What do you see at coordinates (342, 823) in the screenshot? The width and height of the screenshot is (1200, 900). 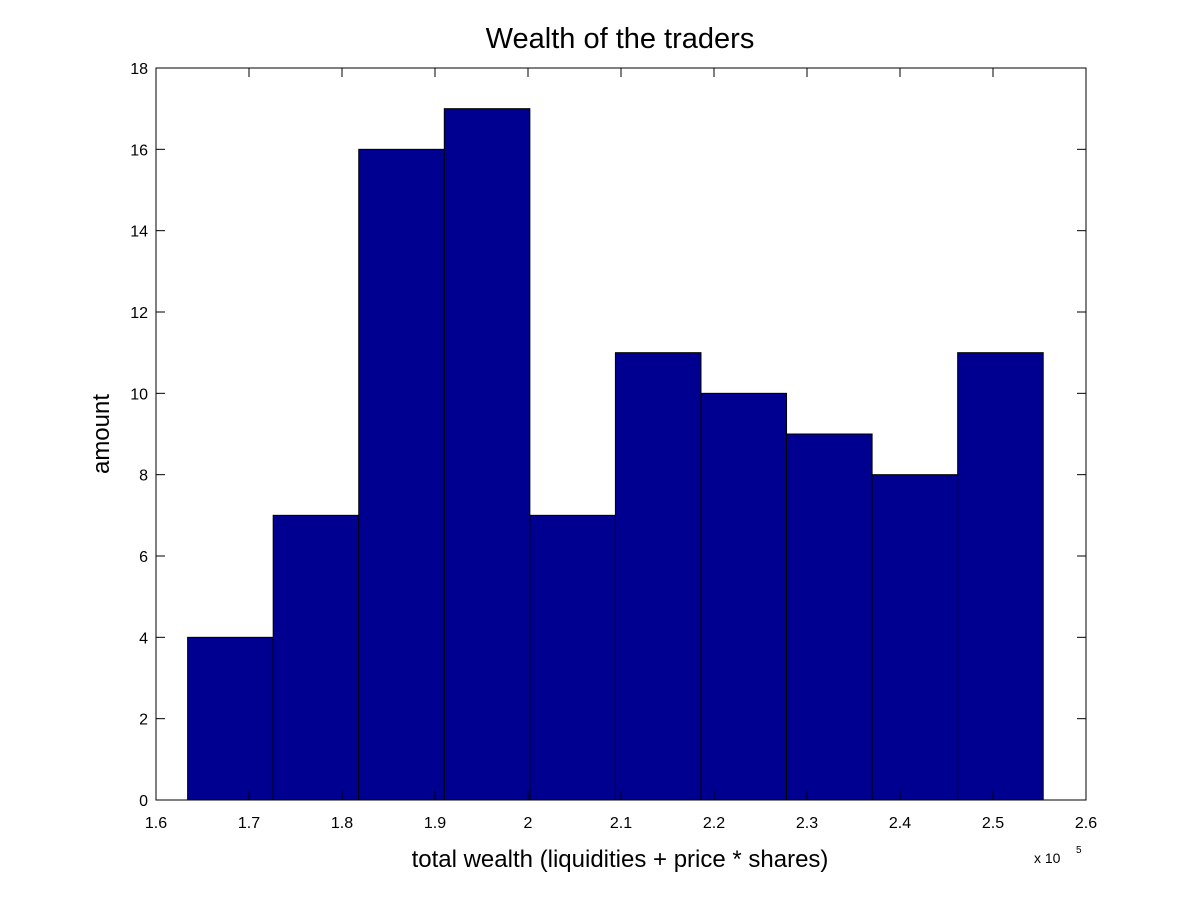 I see `x-tick-label-2: 1.8` at bounding box center [342, 823].